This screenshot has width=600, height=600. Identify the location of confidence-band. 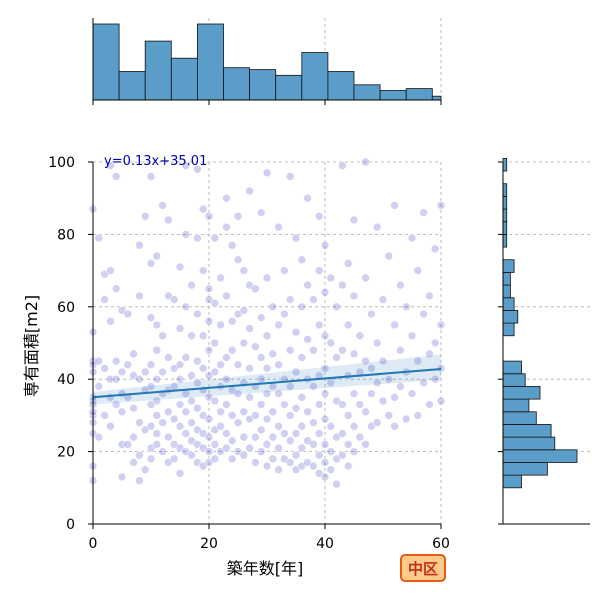
(267, 379).